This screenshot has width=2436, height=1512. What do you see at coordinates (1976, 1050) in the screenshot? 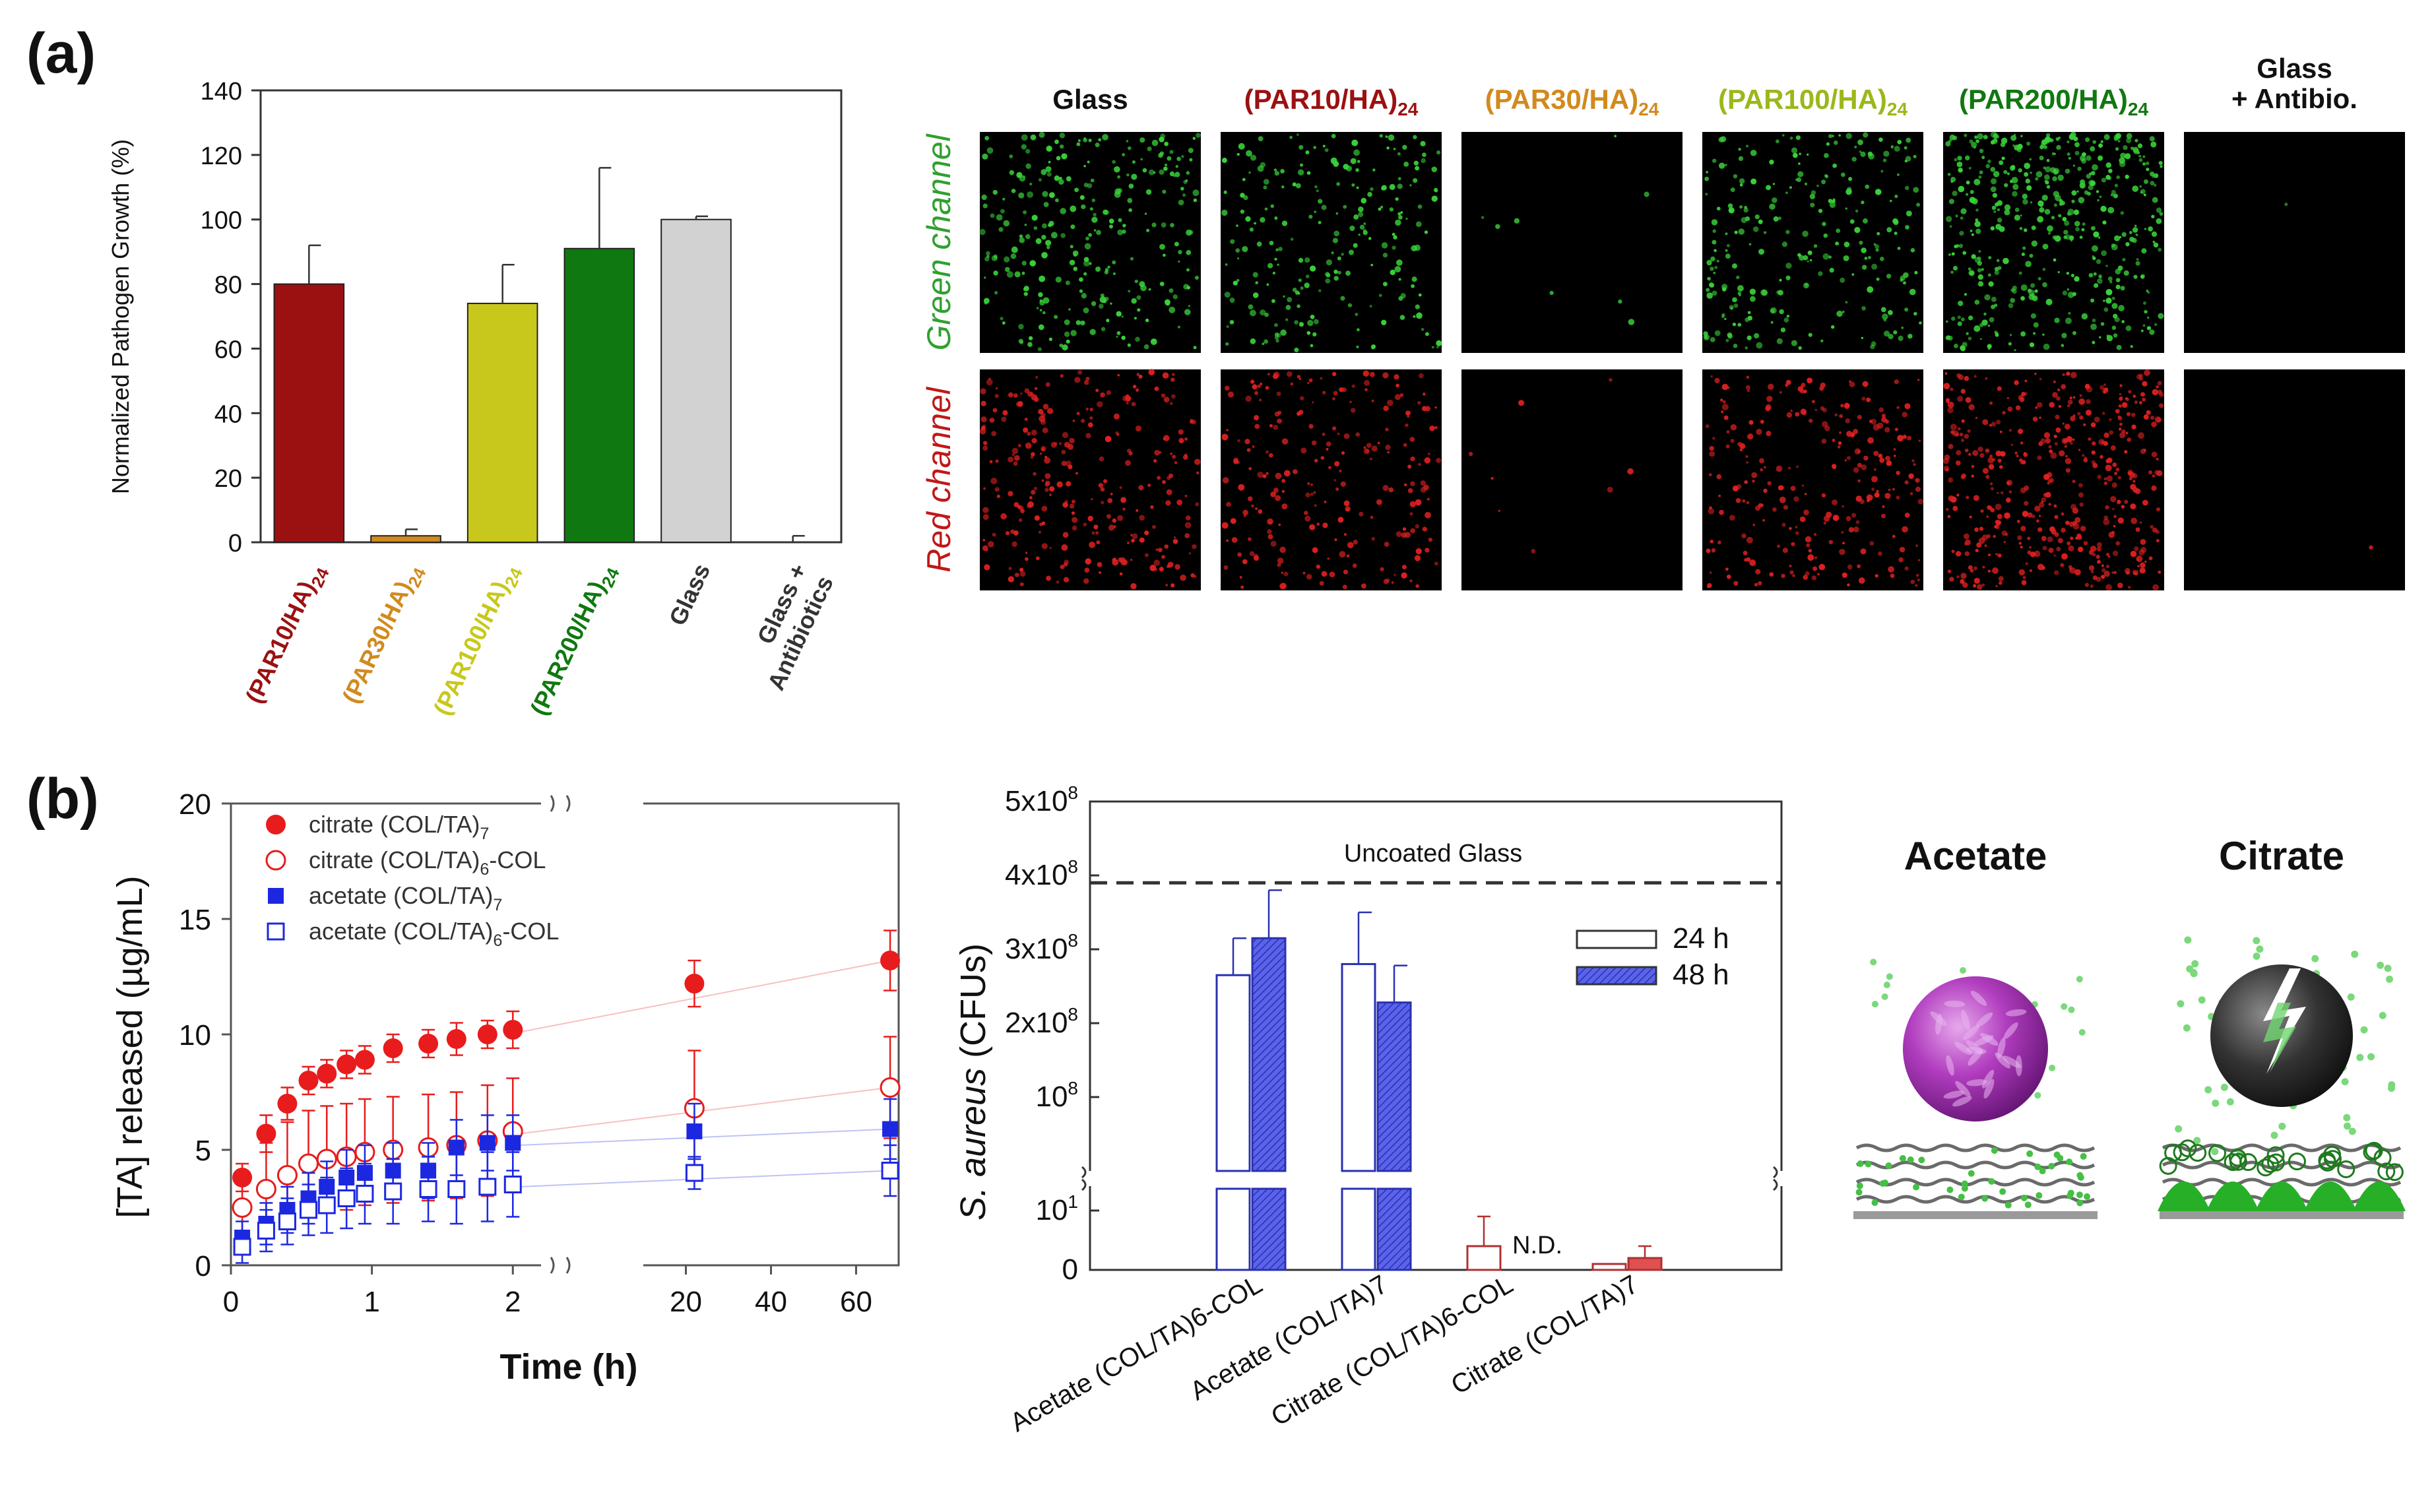
I see `schematic-bacterium-texture` at bounding box center [1976, 1050].